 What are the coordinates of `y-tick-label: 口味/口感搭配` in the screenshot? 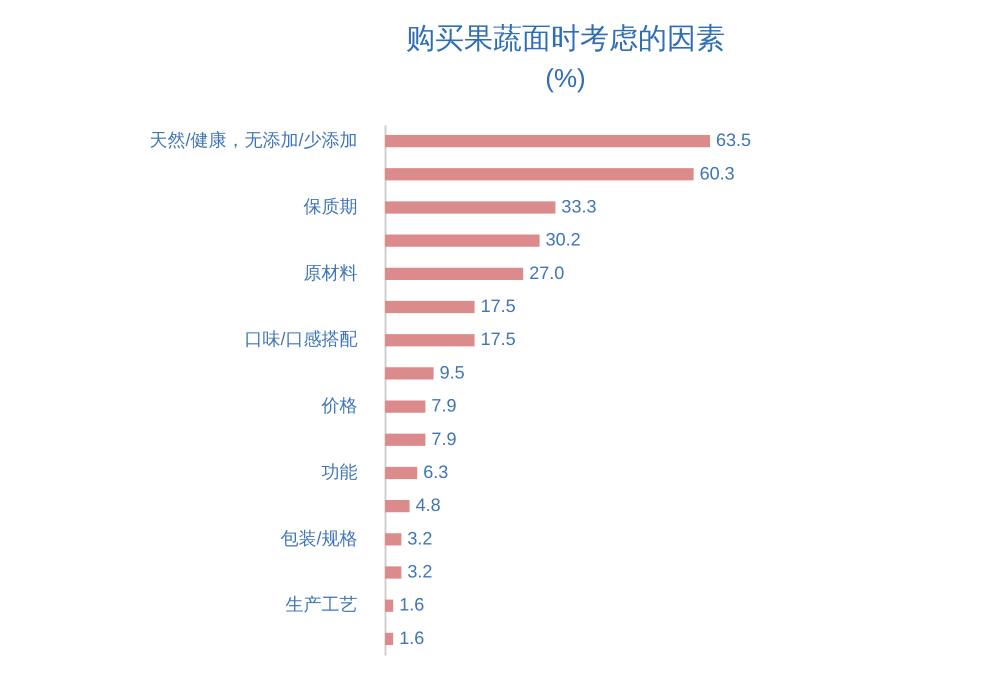 It's located at (301, 339).